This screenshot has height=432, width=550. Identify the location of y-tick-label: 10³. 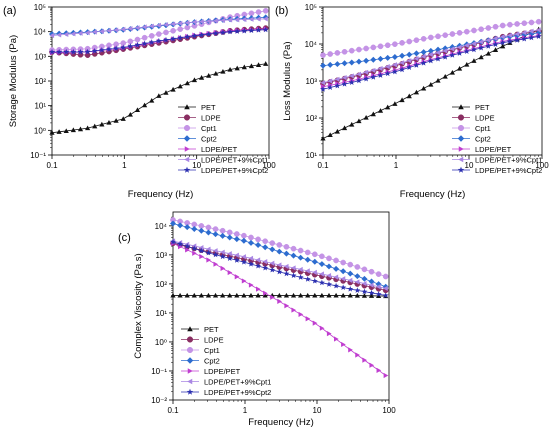
(311, 81).